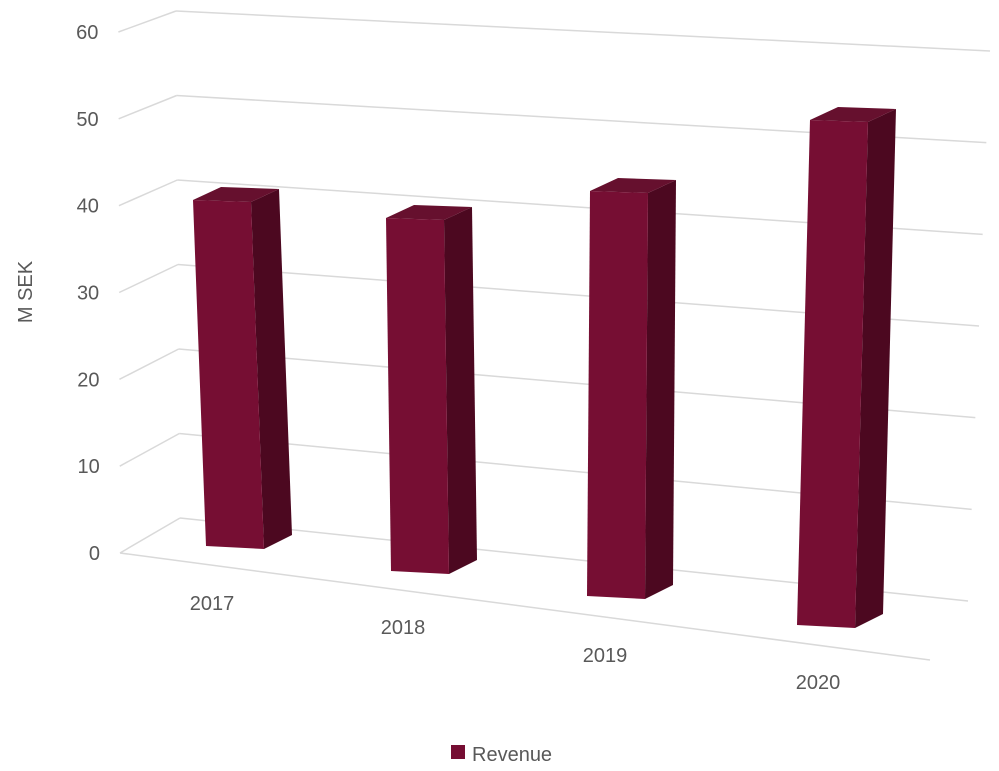  What do you see at coordinates (818, 683) in the screenshot?
I see `x-tick-label: 2020` at bounding box center [818, 683].